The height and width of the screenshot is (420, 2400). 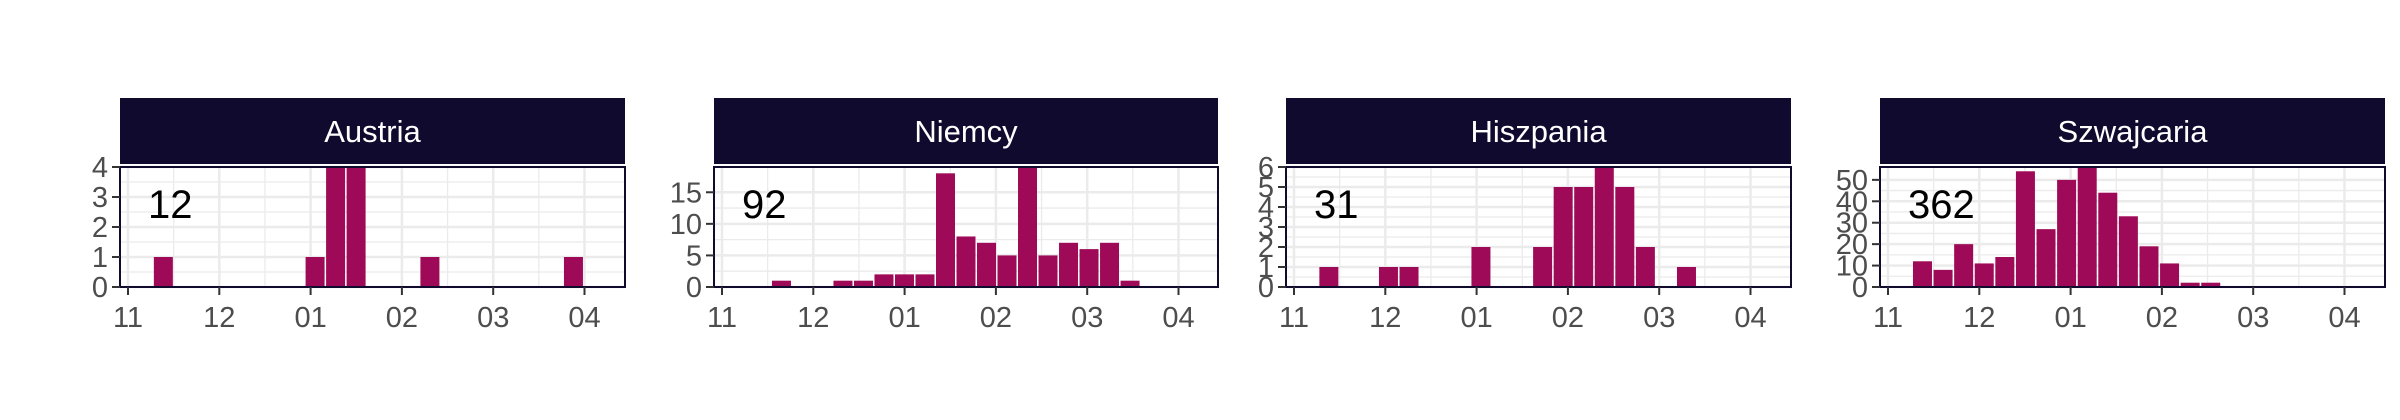 I want to click on y-tick-label: 3, so click(x=1266, y=228).